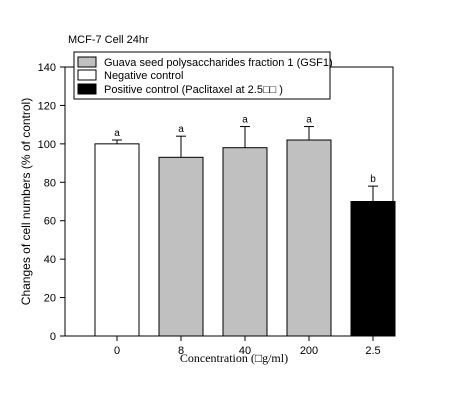 This screenshot has height=408, width=458. What do you see at coordinates (372, 351) in the screenshot?
I see `x-tick-label: 2.5` at bounding box center [372, 351].